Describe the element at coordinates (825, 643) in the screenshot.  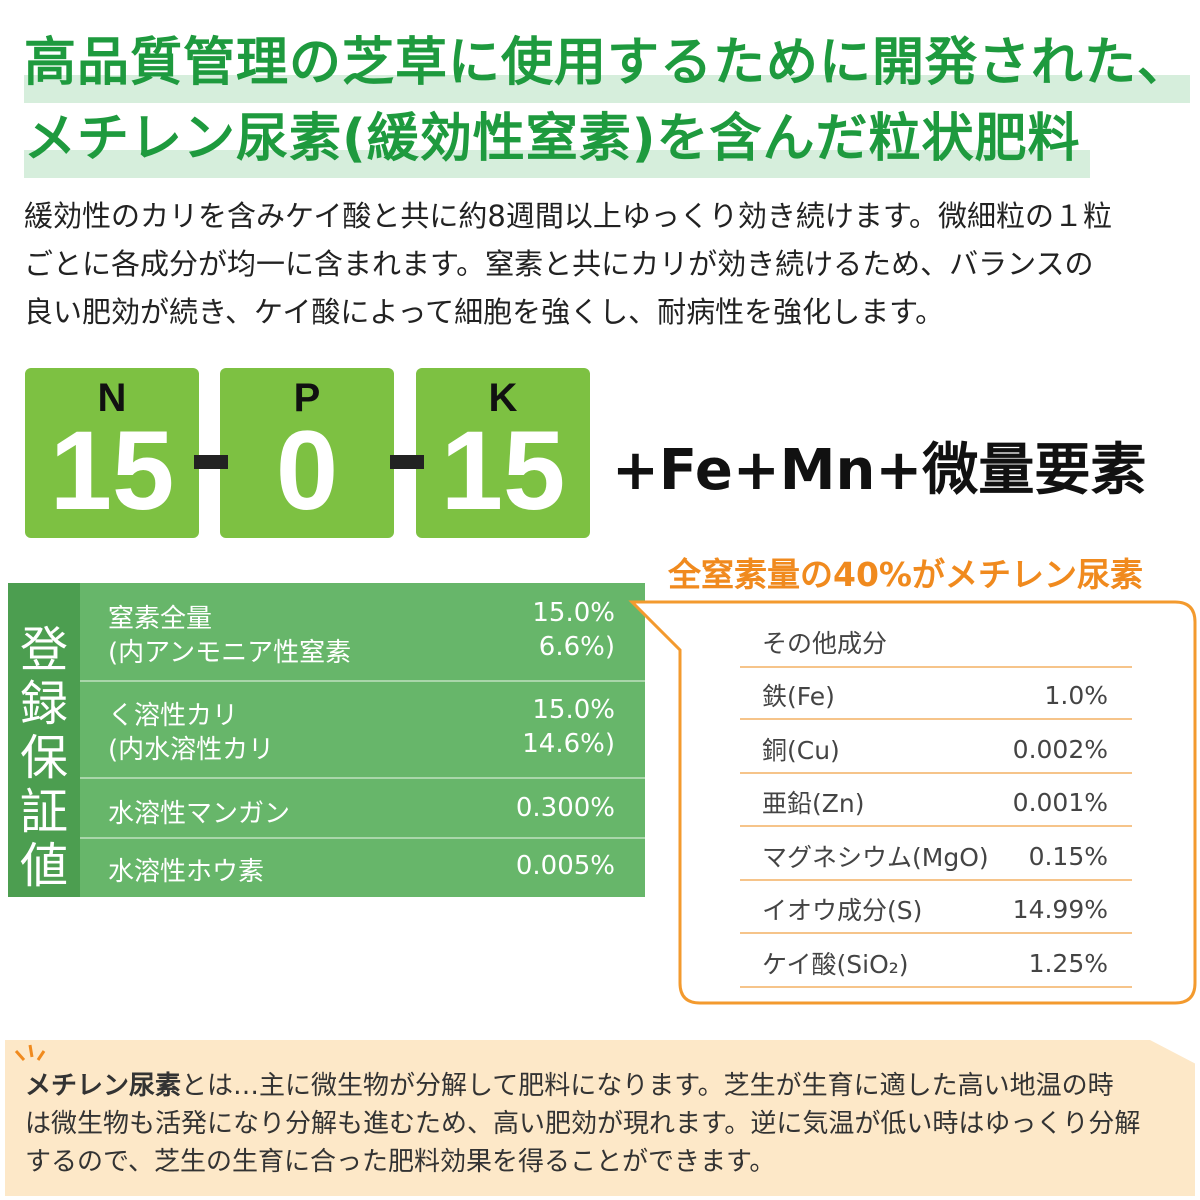
I see `other-heading: その他成分` at that location.